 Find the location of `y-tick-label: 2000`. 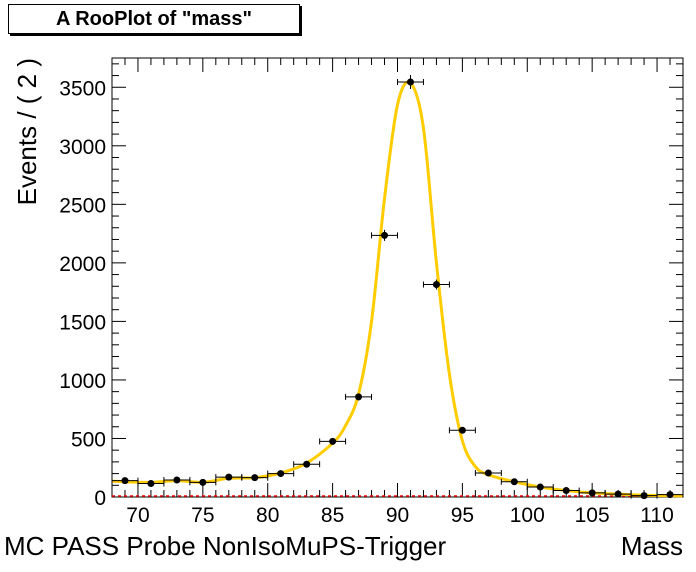

y-tick-label: 2000 is located at coordinates (82, 264).